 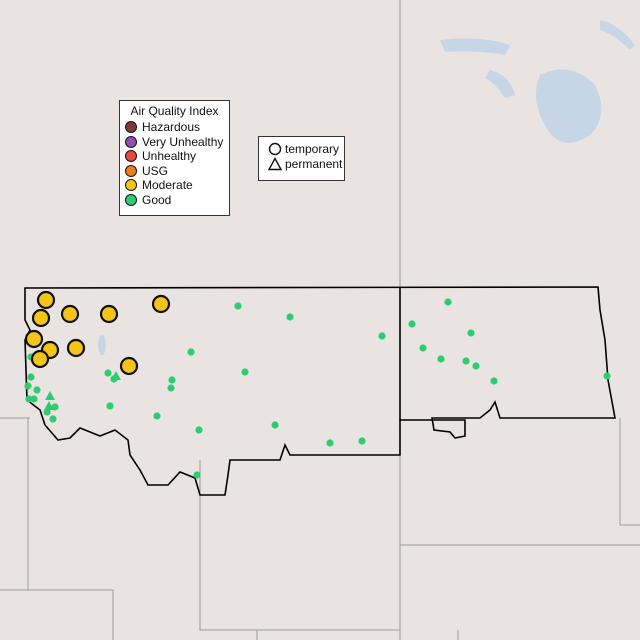 I want to click on legend-label: Hazardous, so click(x=171, y=127).